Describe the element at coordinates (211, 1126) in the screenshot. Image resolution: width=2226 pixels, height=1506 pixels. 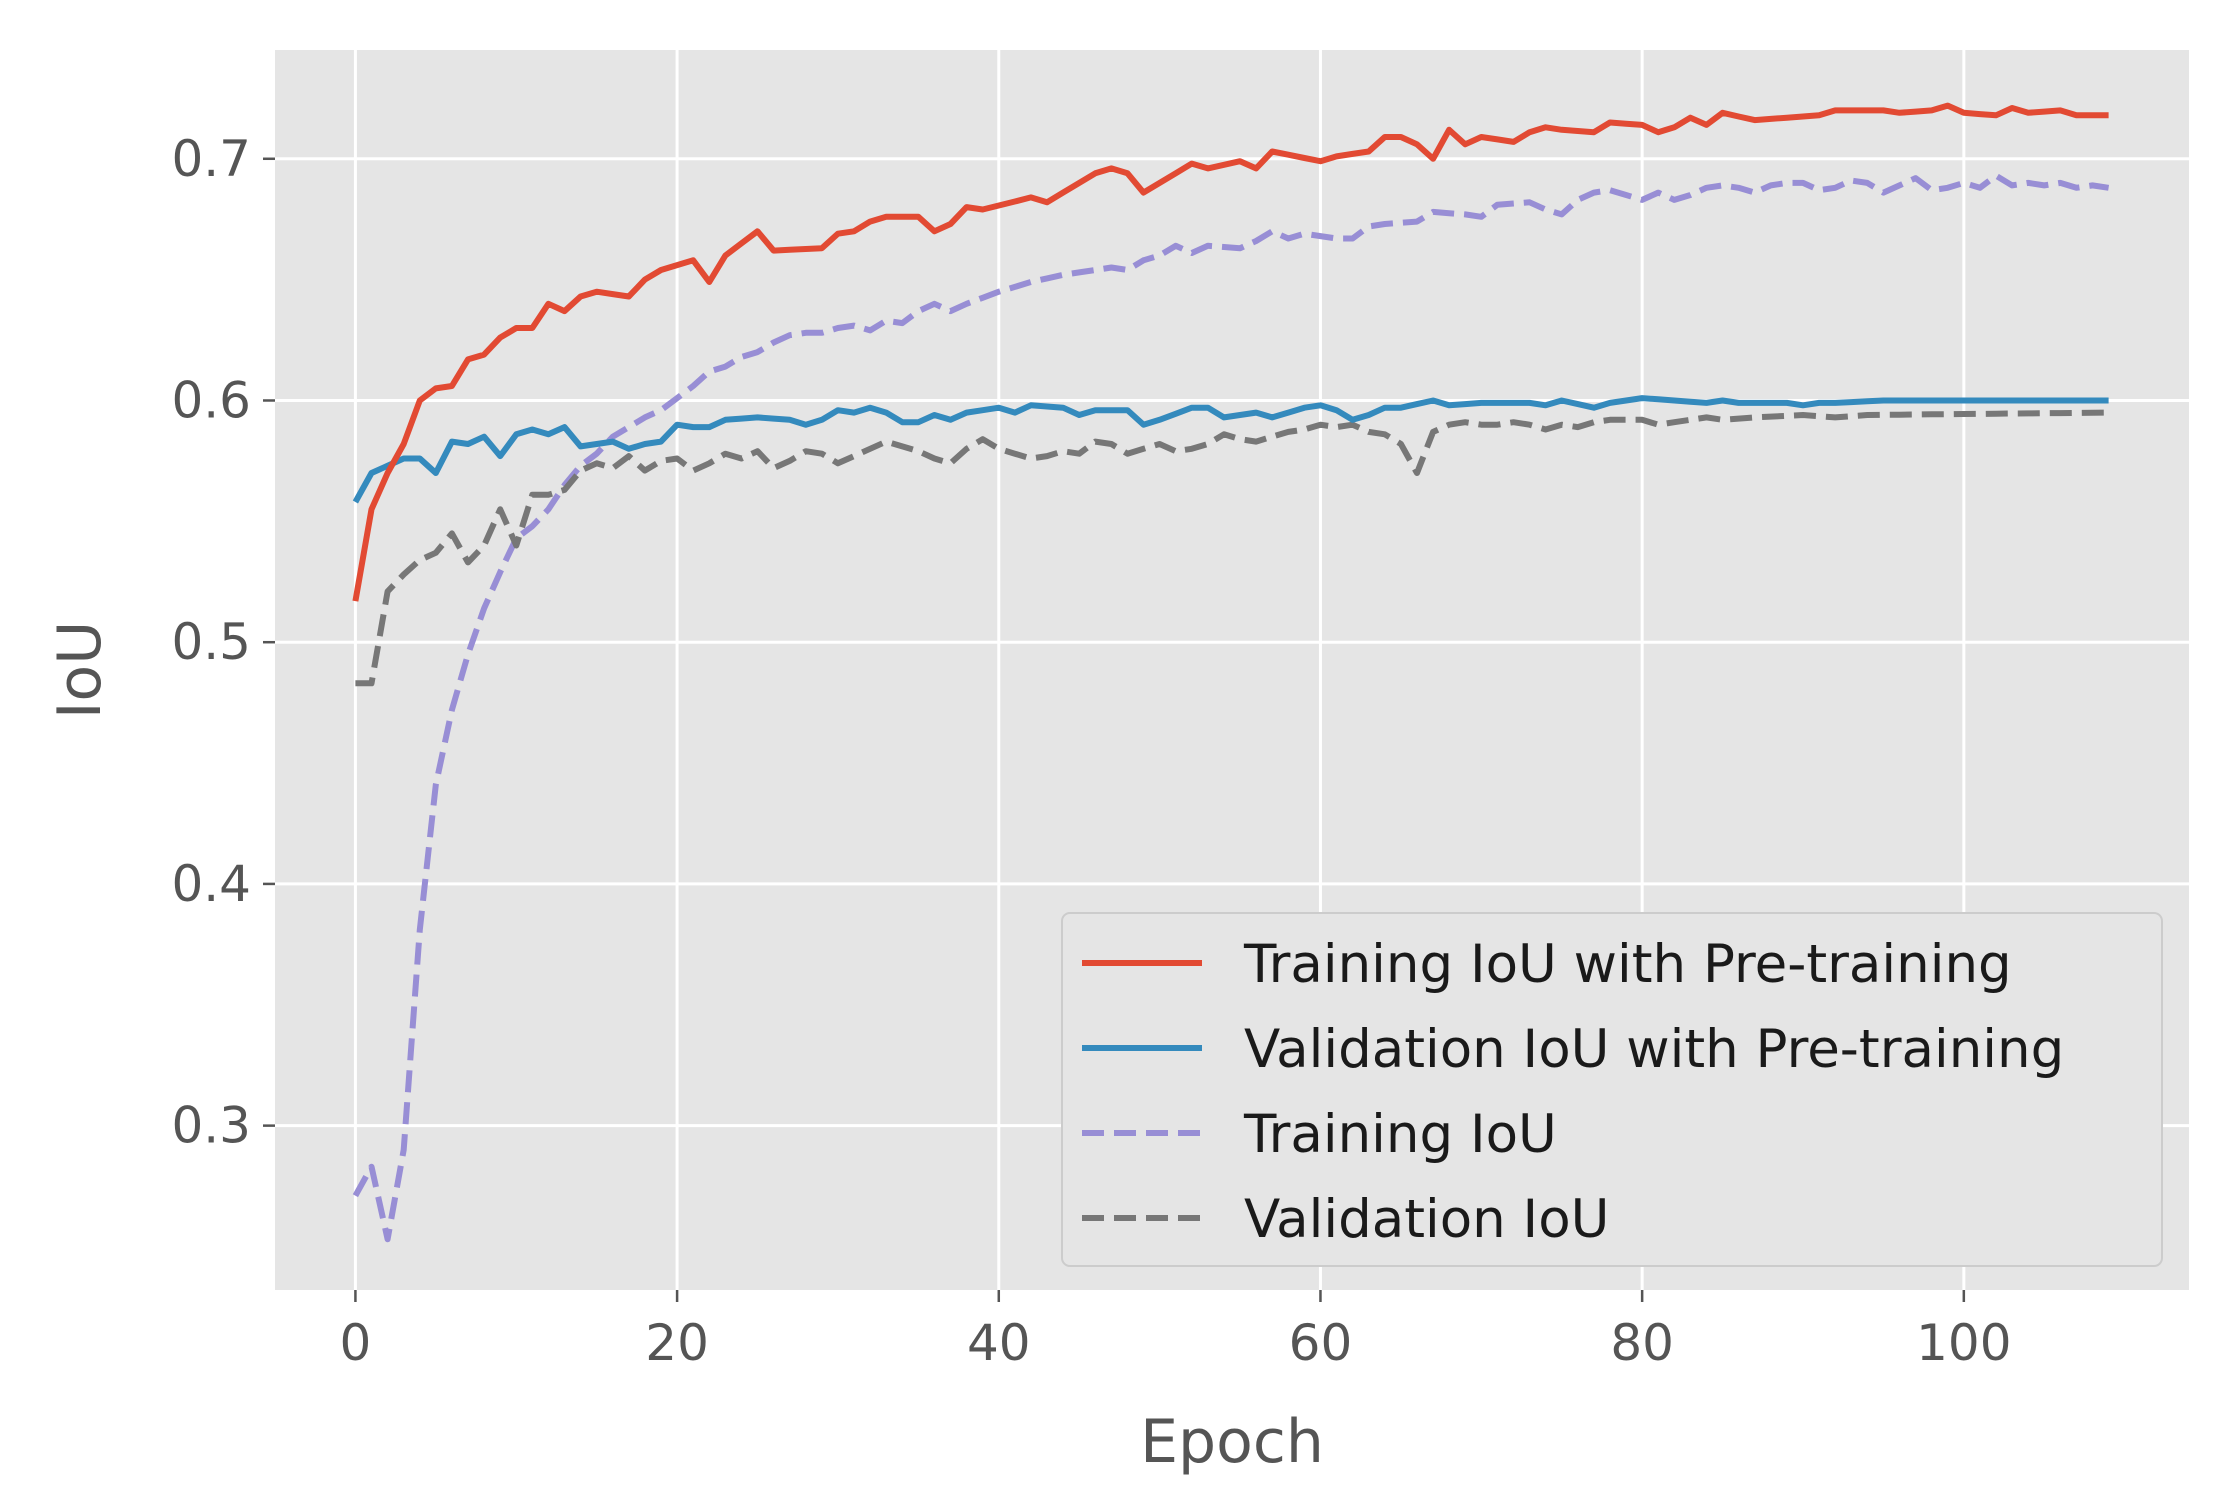
I see `y-tick-label: 0.3` at that location.